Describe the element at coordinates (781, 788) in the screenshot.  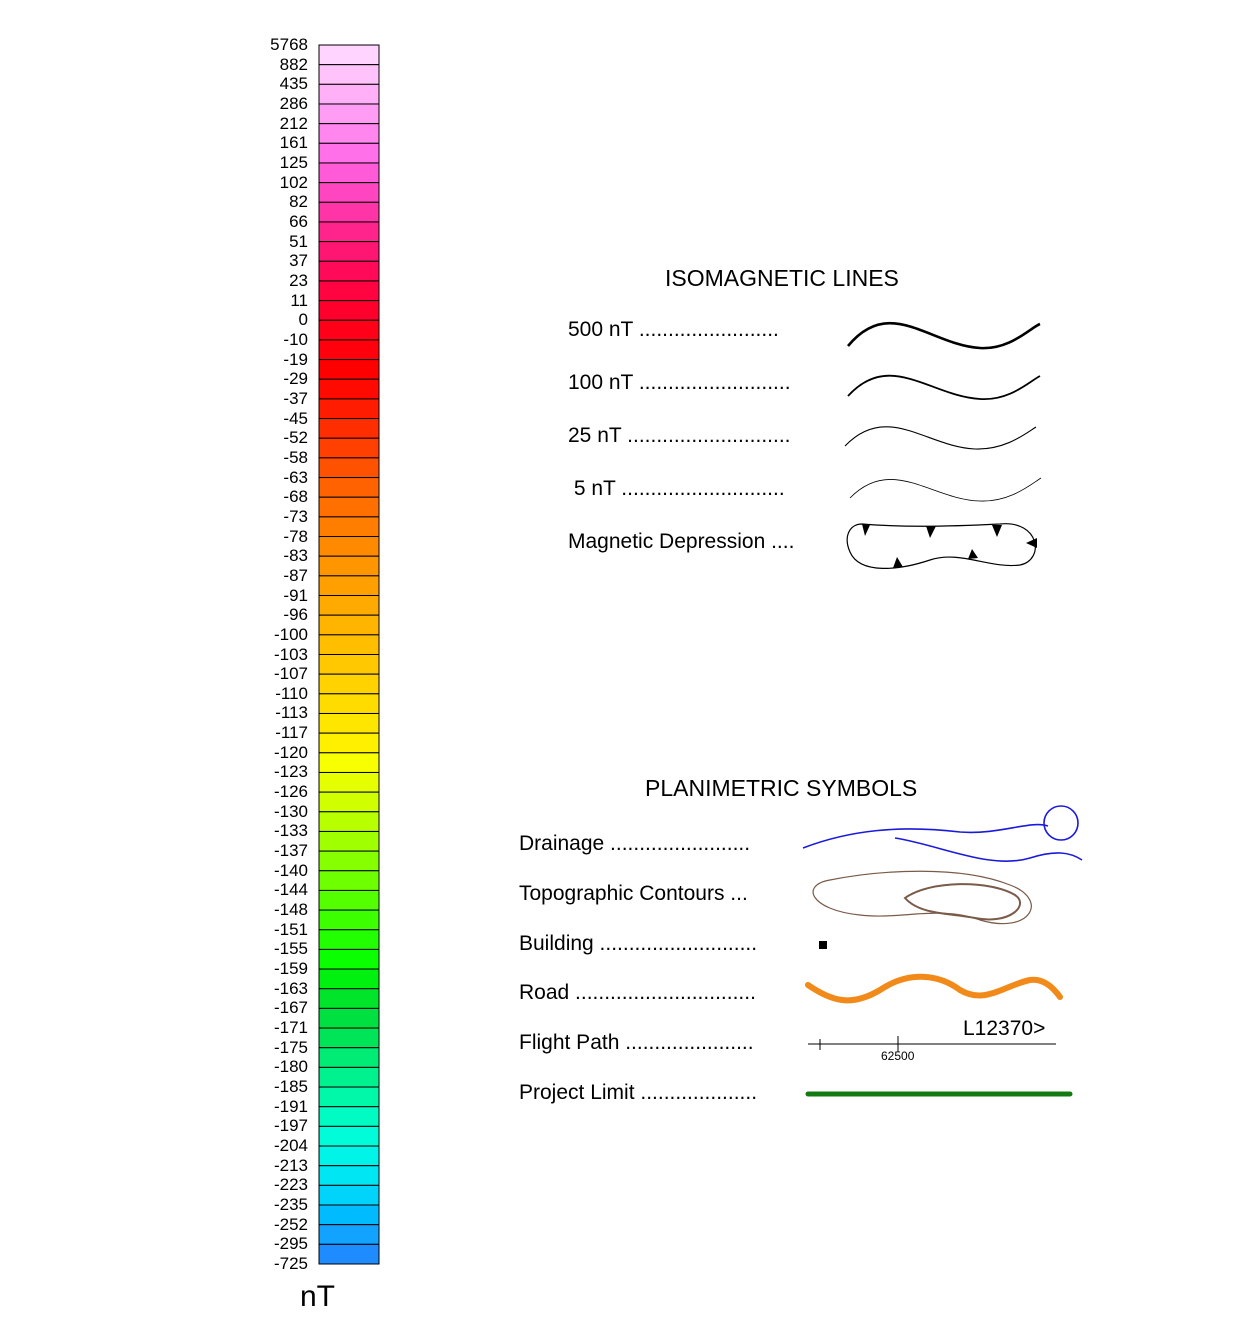
I see `planimetric-title: PLANIMETRIC SYMBOLS` at that location.